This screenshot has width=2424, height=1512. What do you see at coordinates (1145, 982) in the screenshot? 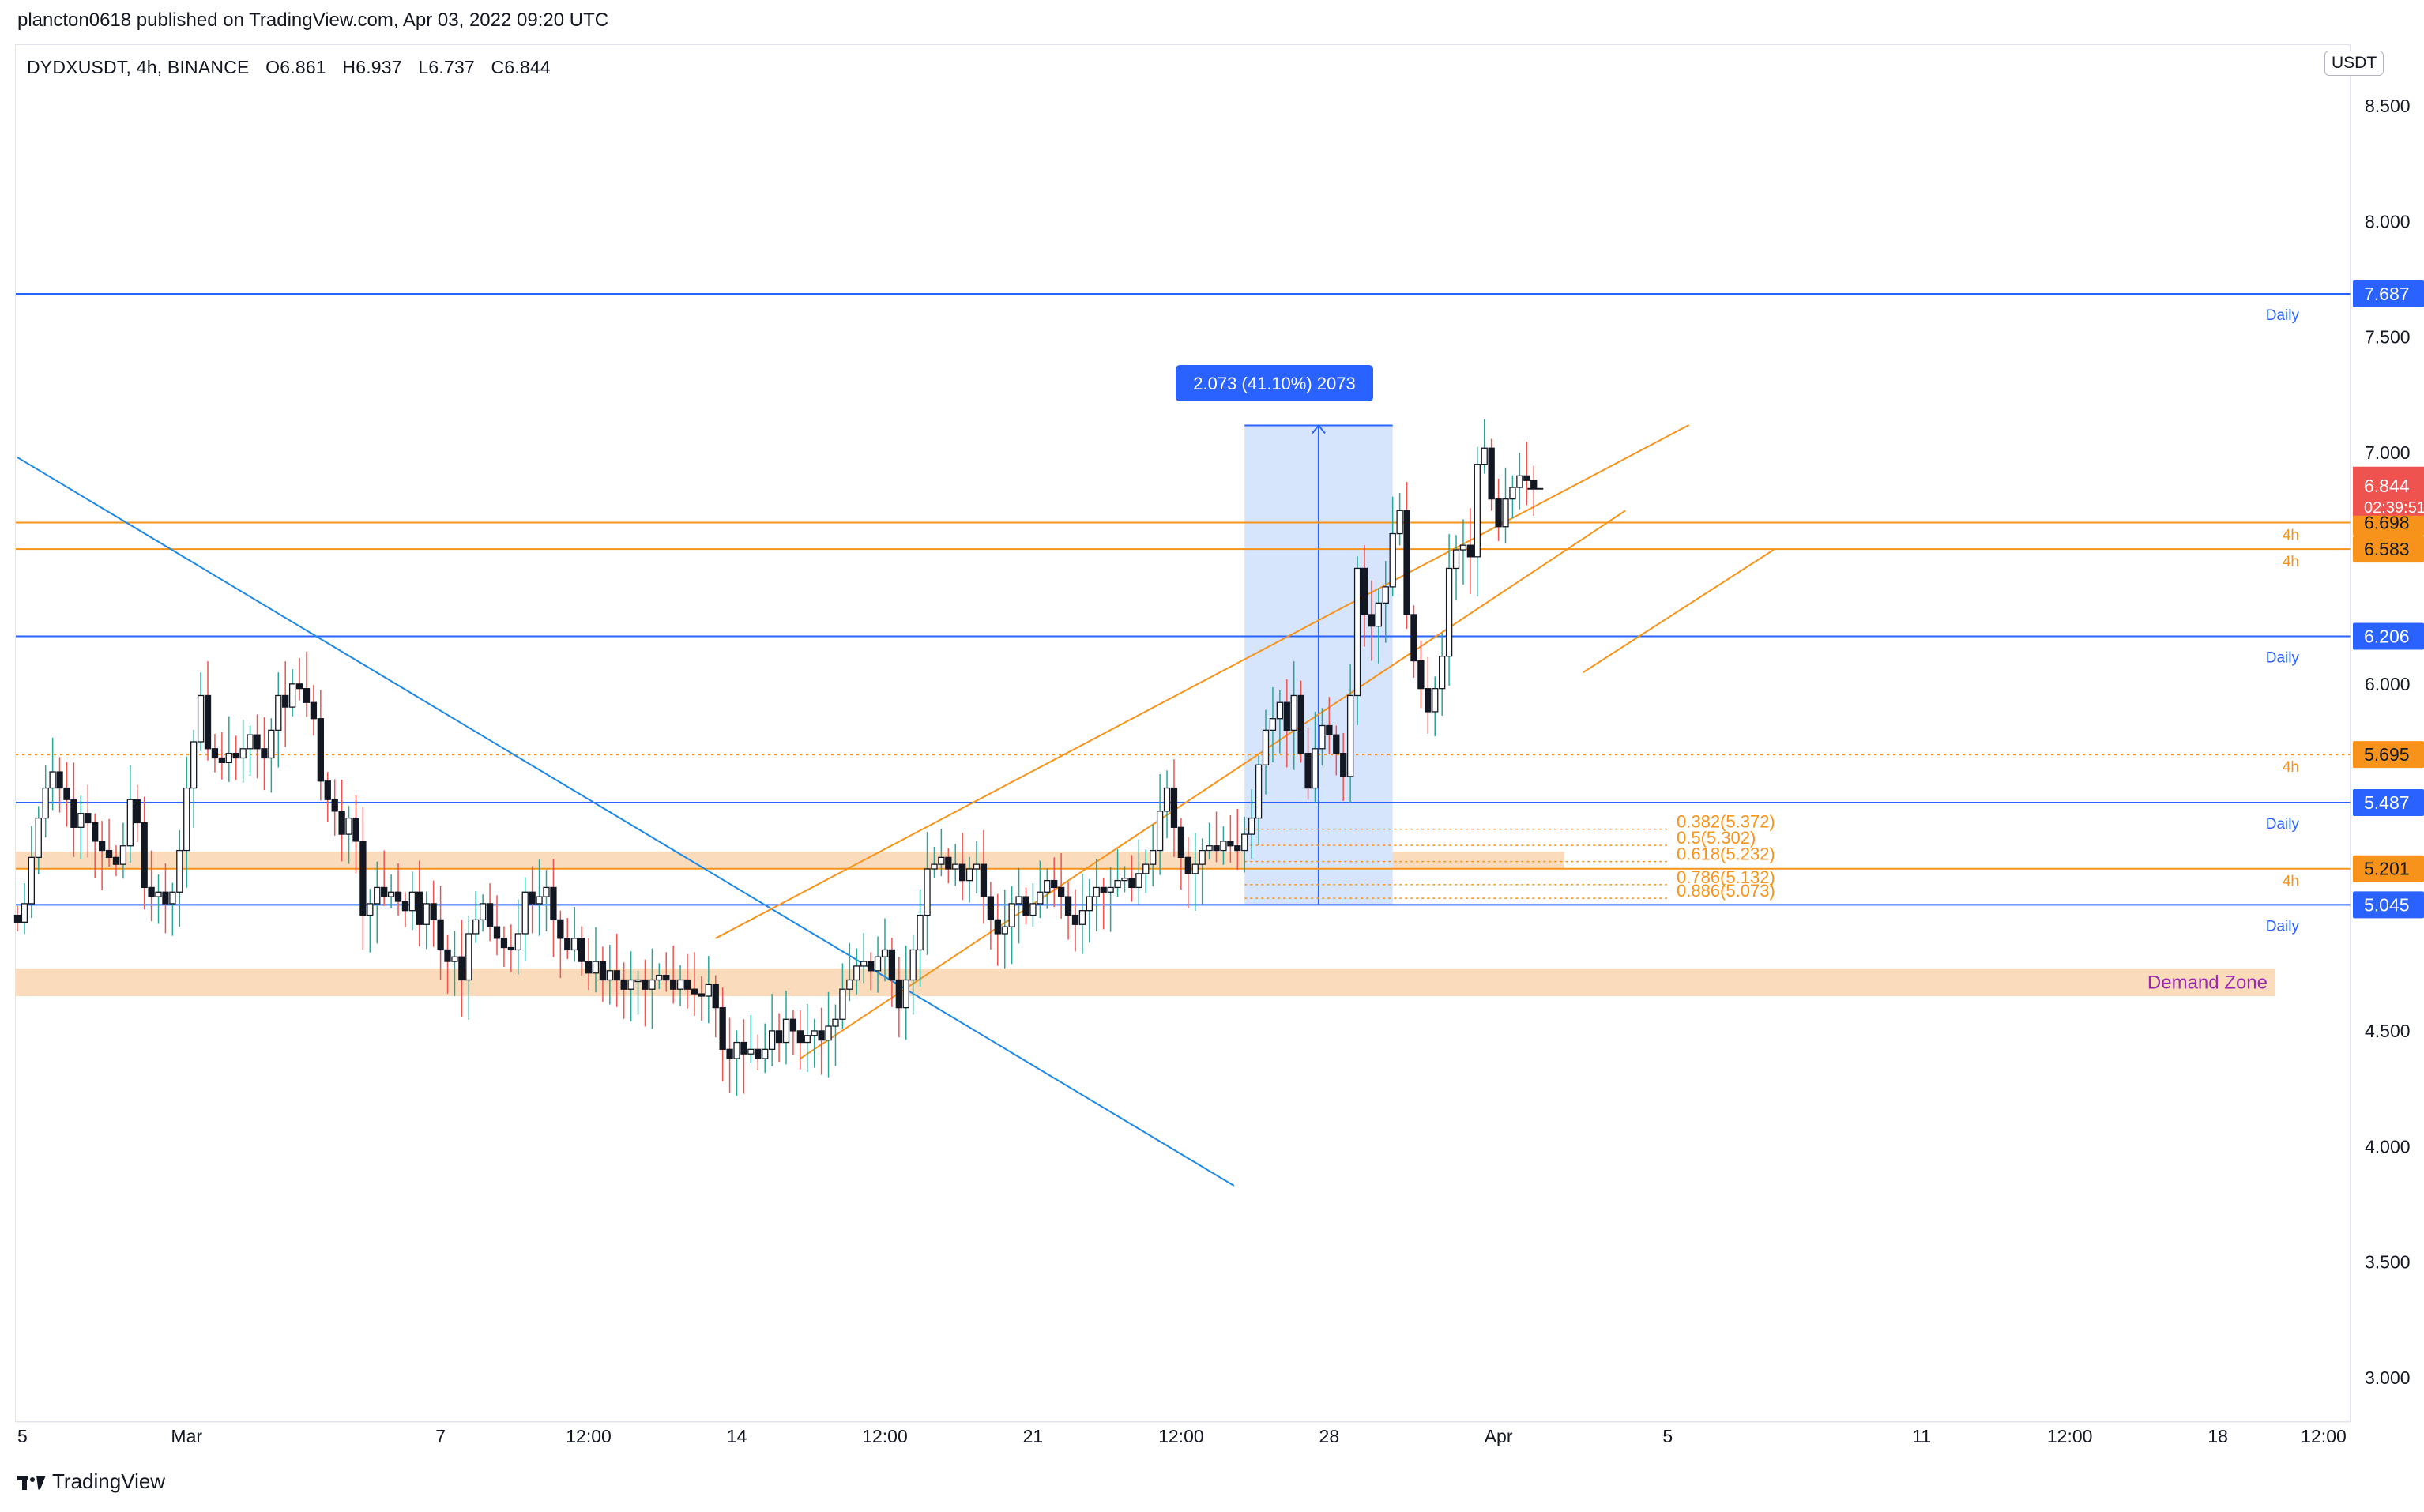
I see `demand-zone` at bounding box center [1145, 982].